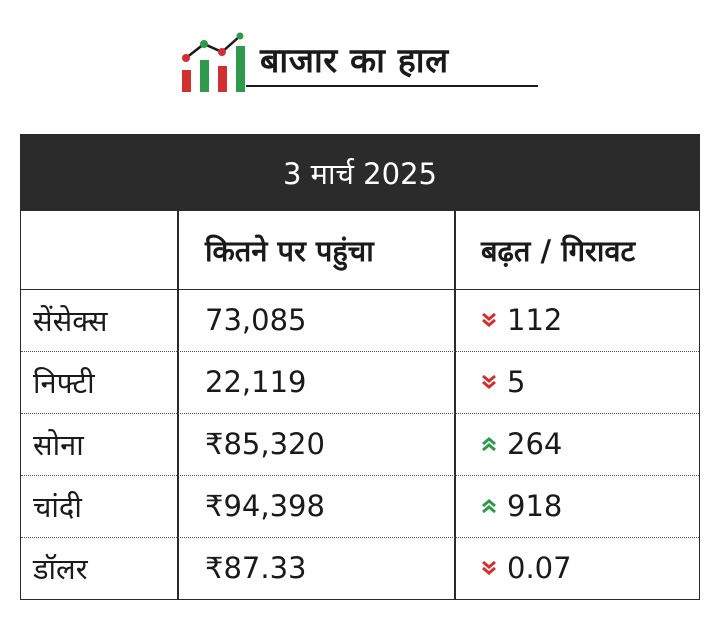  I want to click on change-value: 0.07, so click(539, 568).